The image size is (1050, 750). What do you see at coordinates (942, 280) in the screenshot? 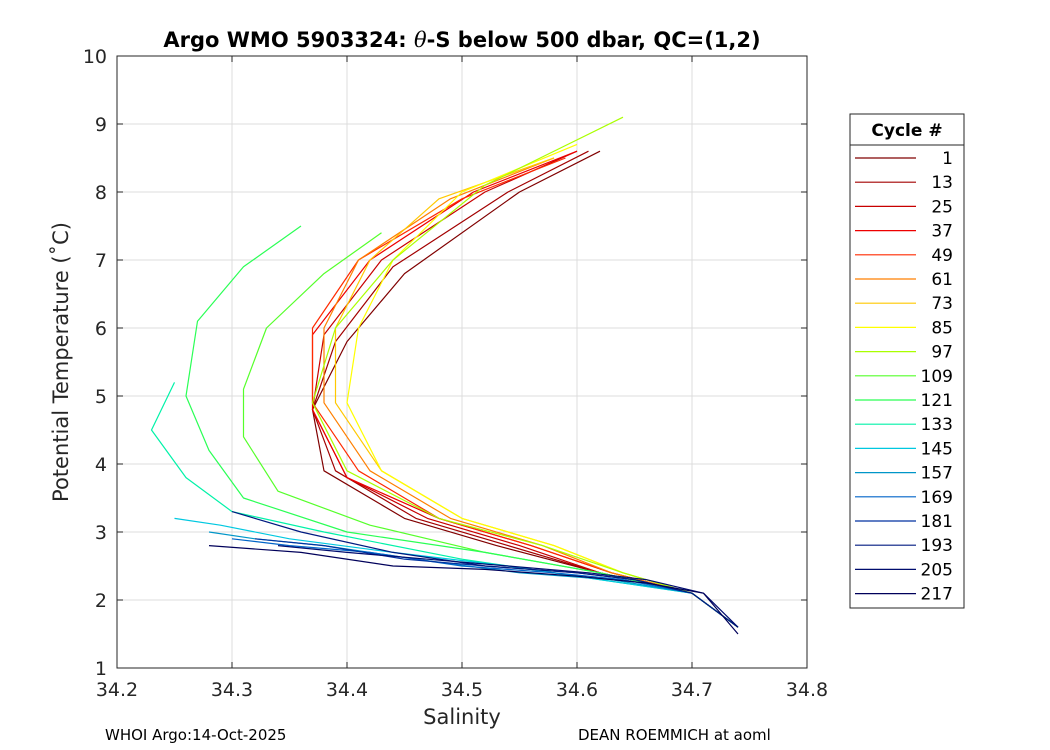
I see `legend-label: 61` at bounding box center [942, 280].